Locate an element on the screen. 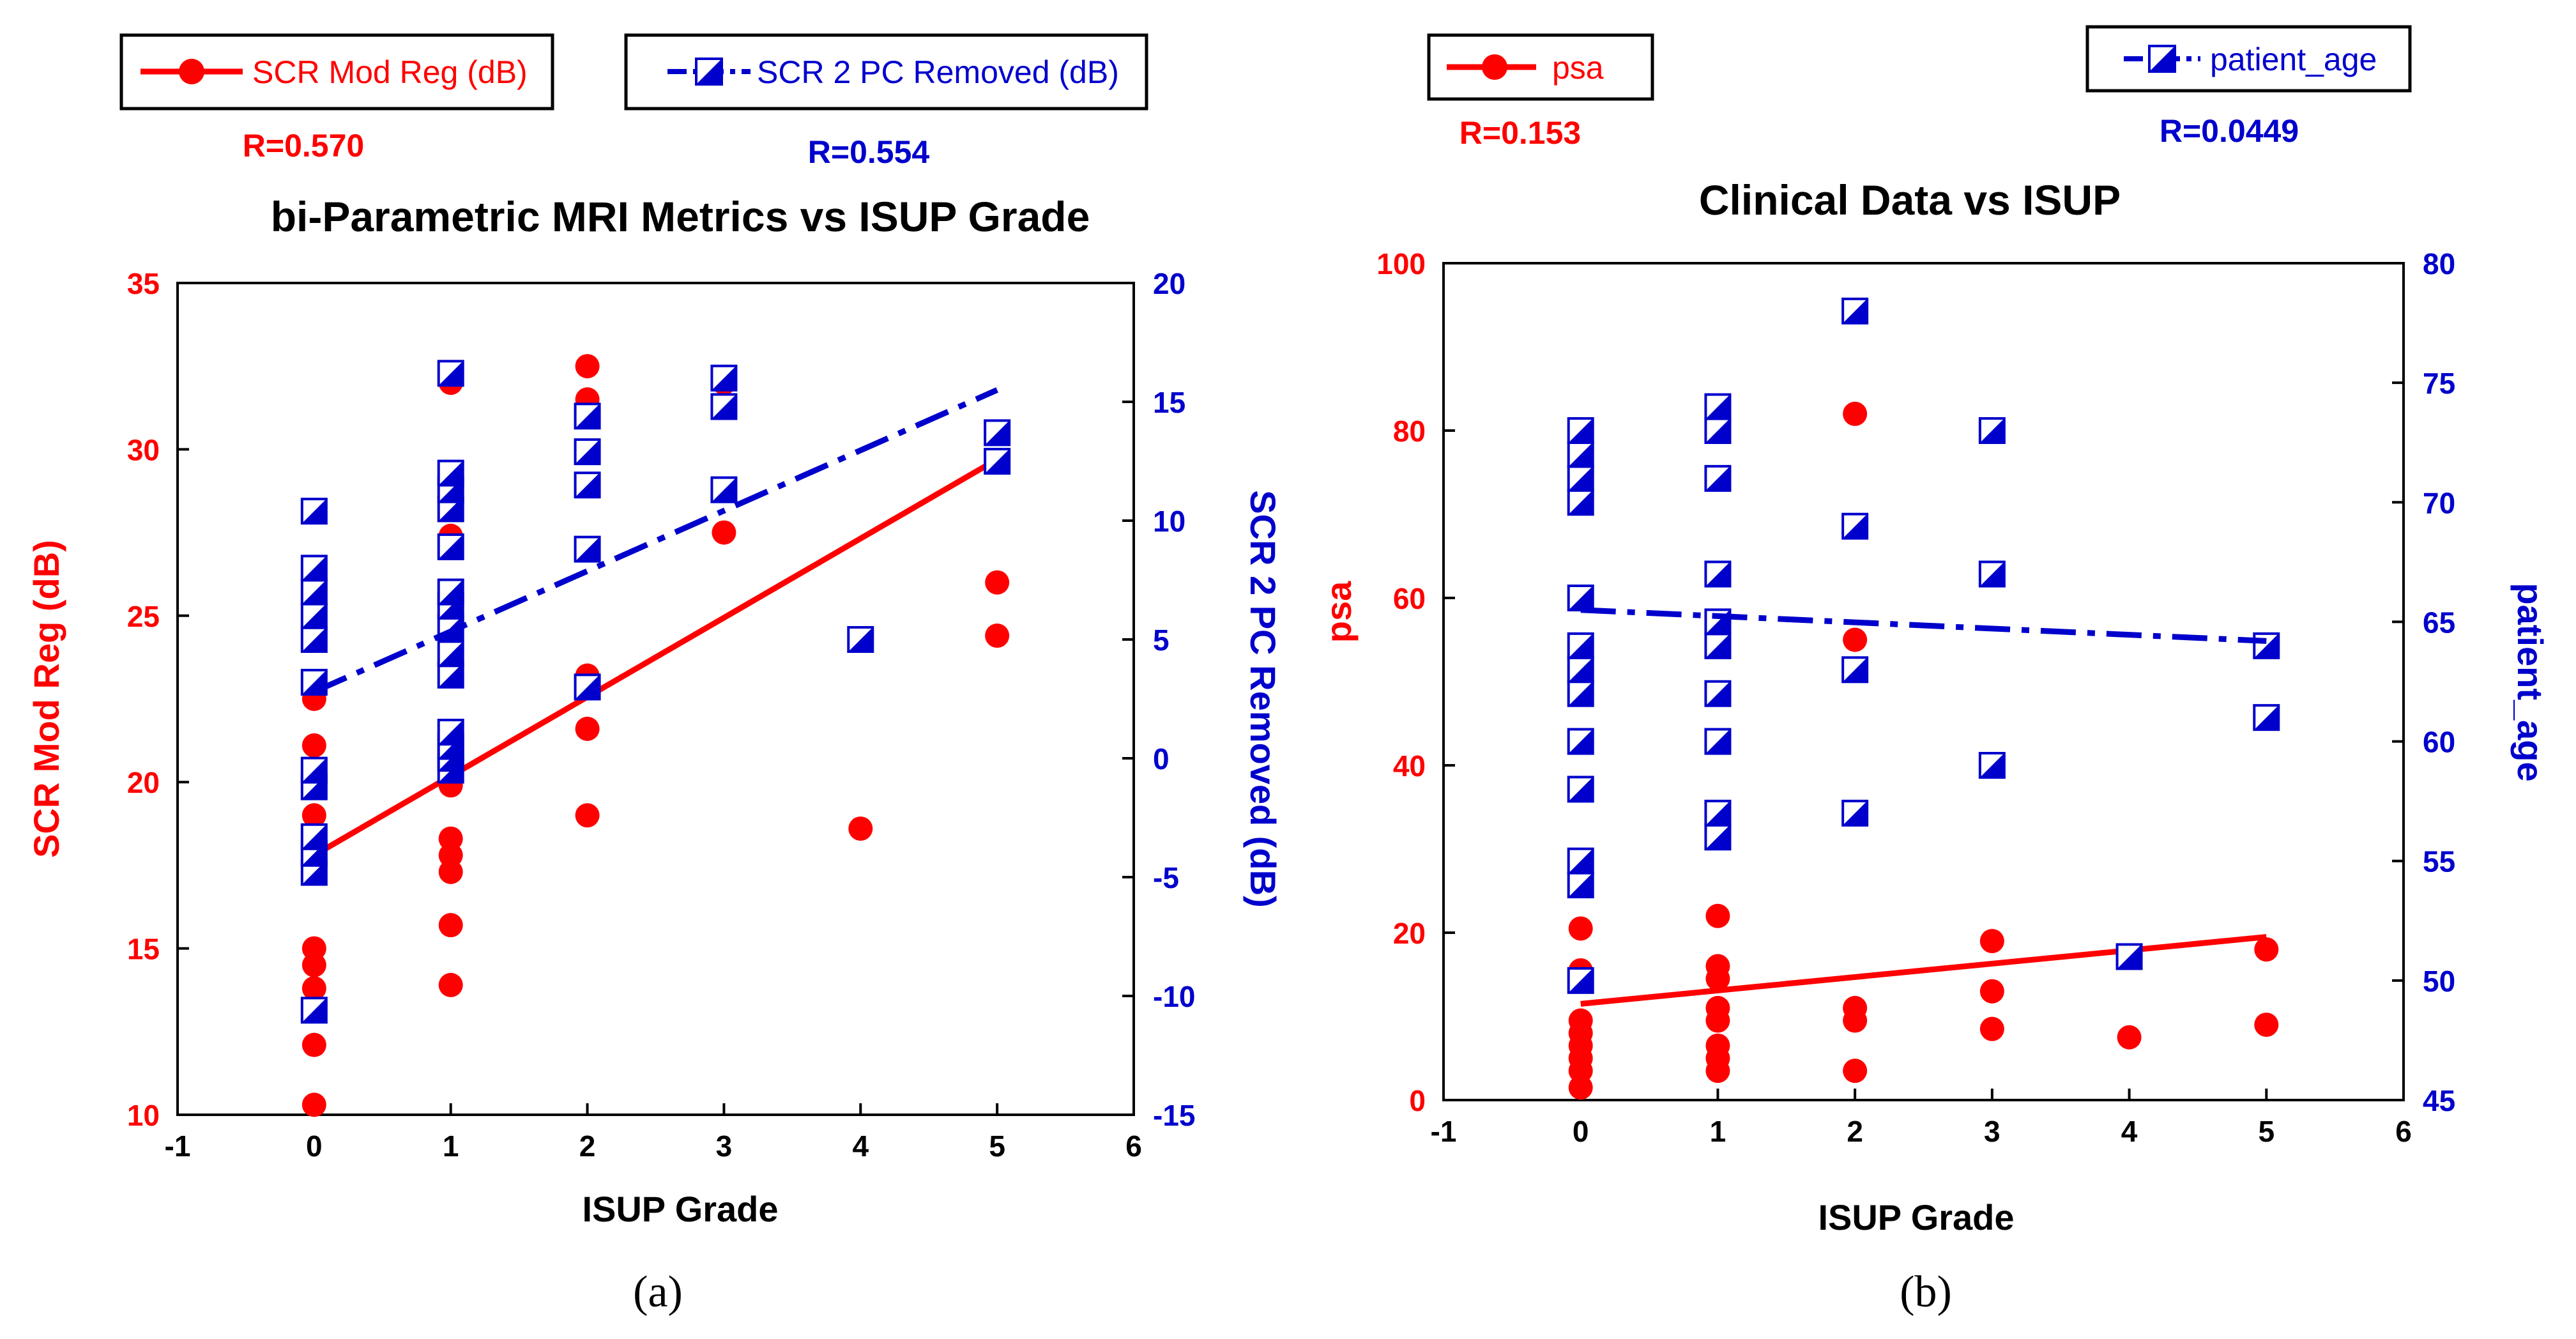  fit-line-b-s2 is located at coordinates (1923, 625).